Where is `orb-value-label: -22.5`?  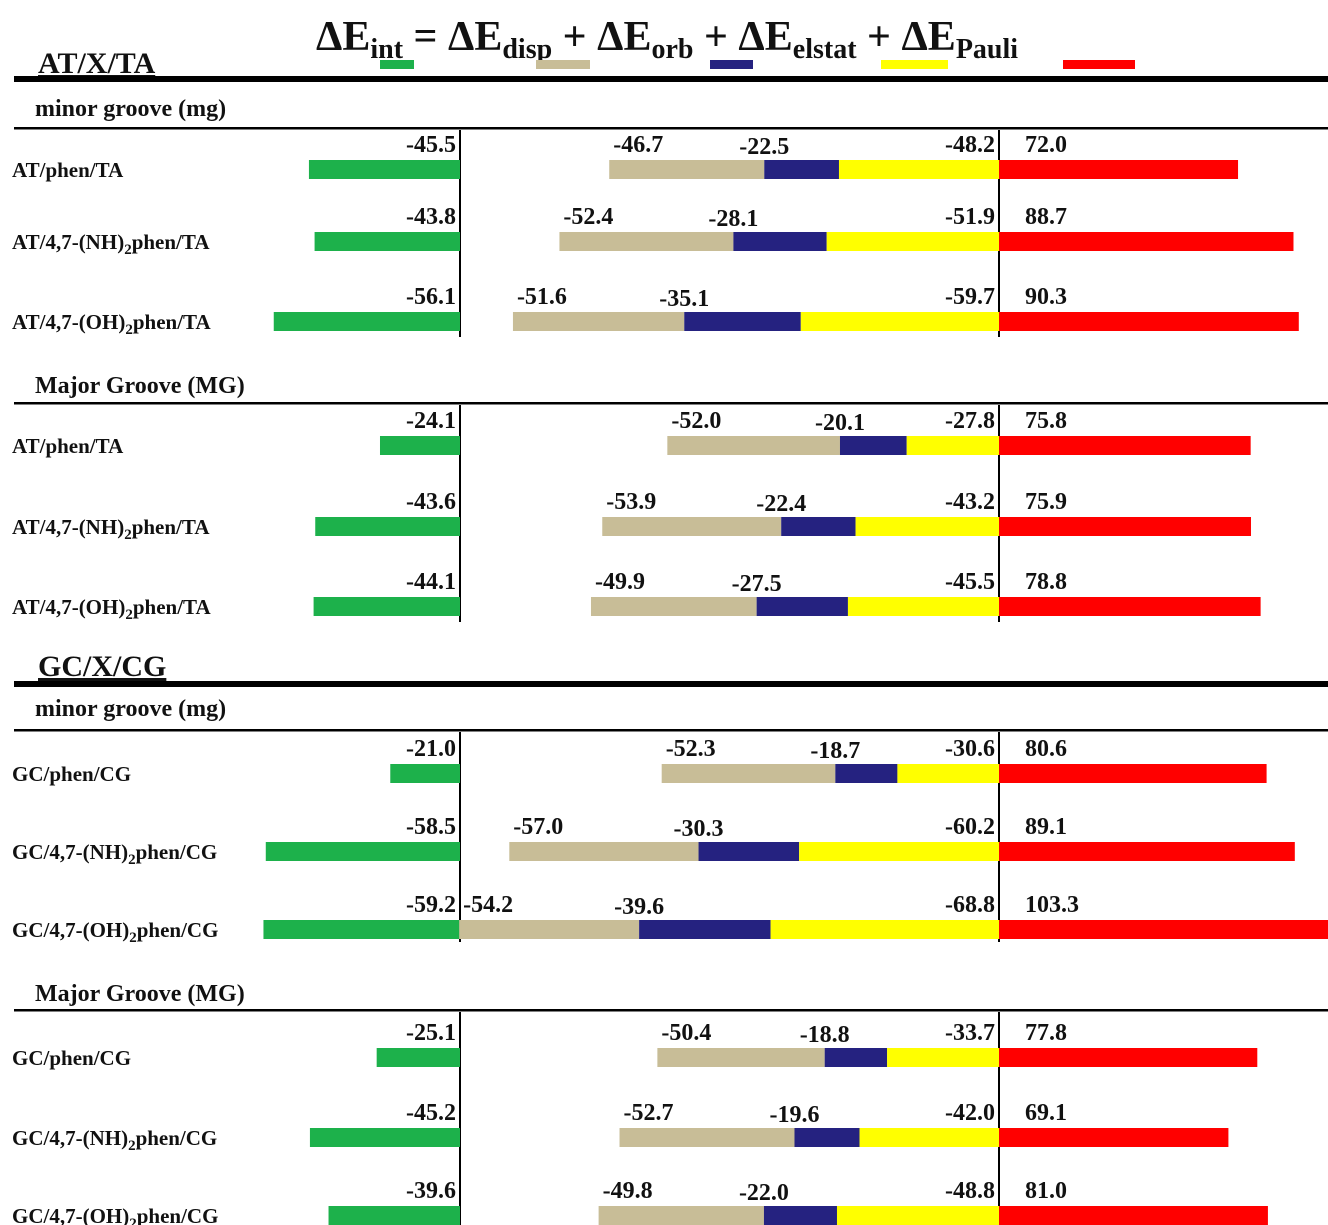 orb-value-label: -22.5 is located at coordinates (764, 147).